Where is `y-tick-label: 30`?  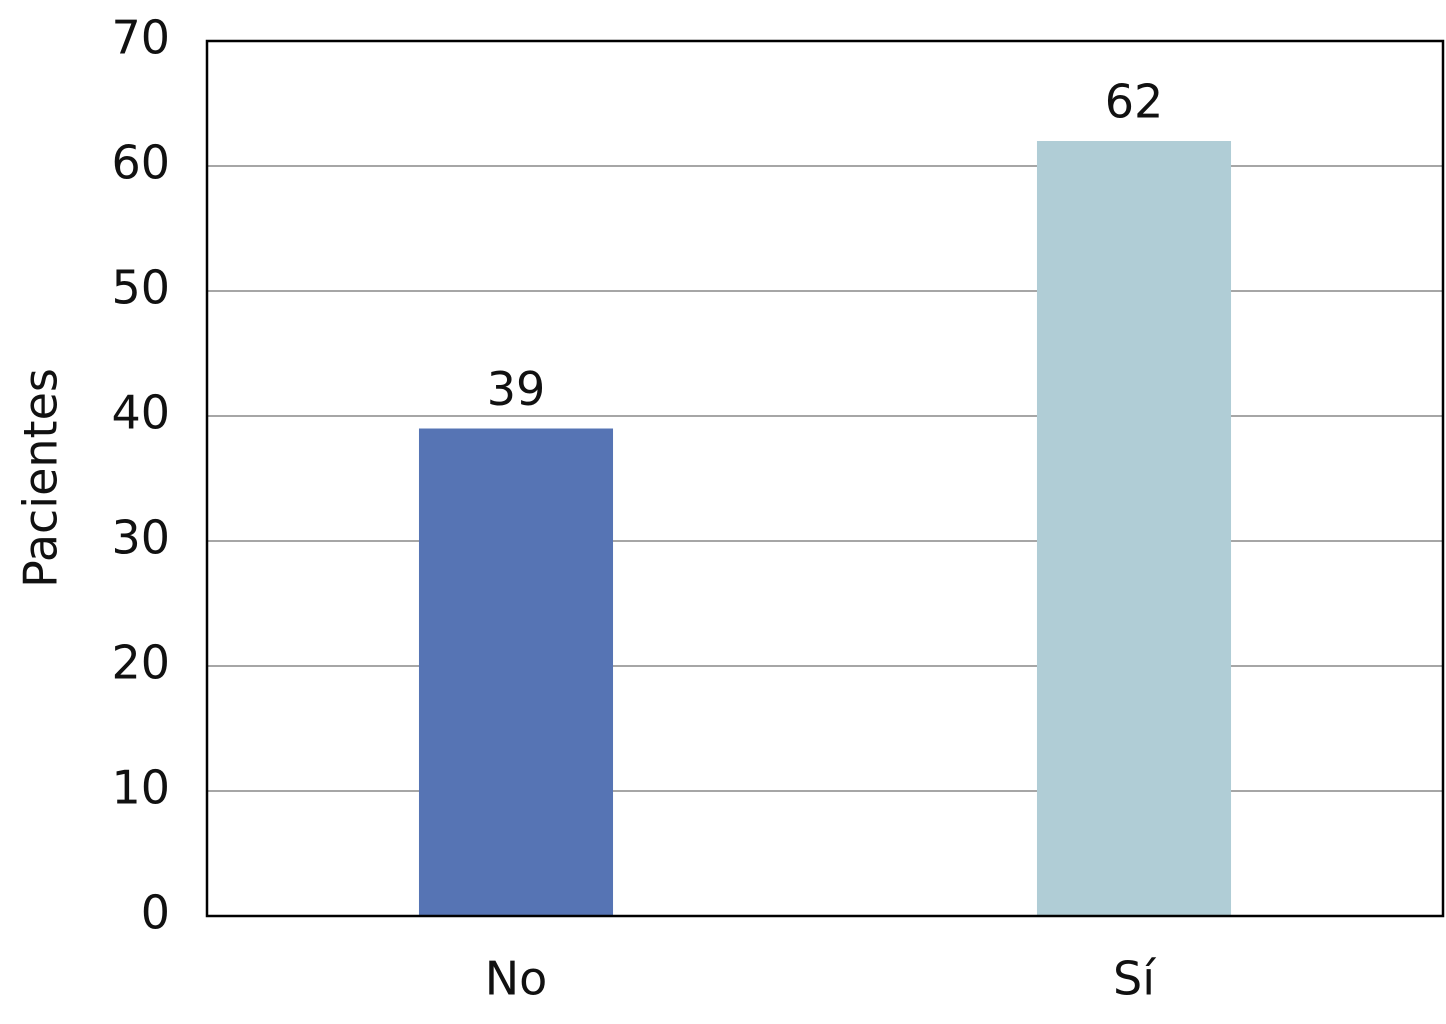
y-tick-label: 30 is located at coordinates (140, 538).